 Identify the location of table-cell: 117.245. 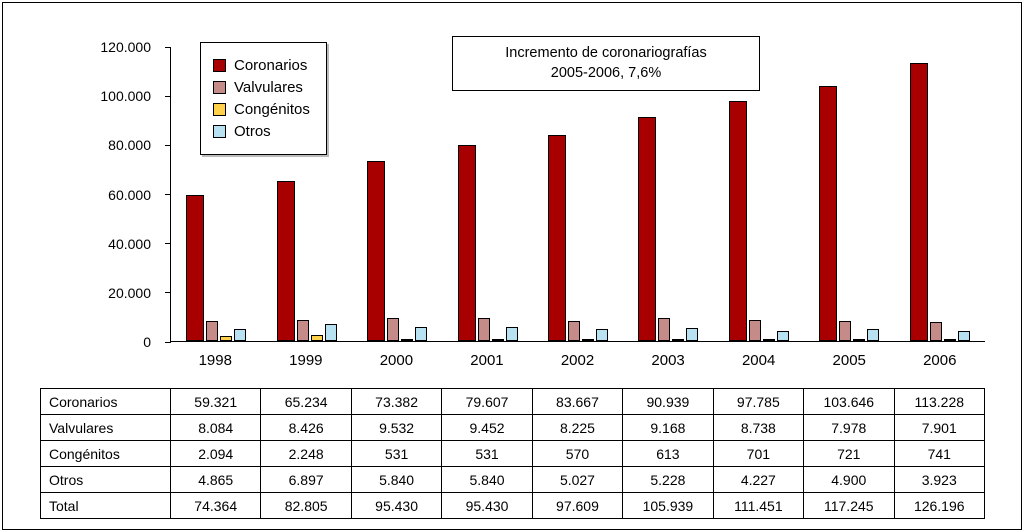
(849, 505).